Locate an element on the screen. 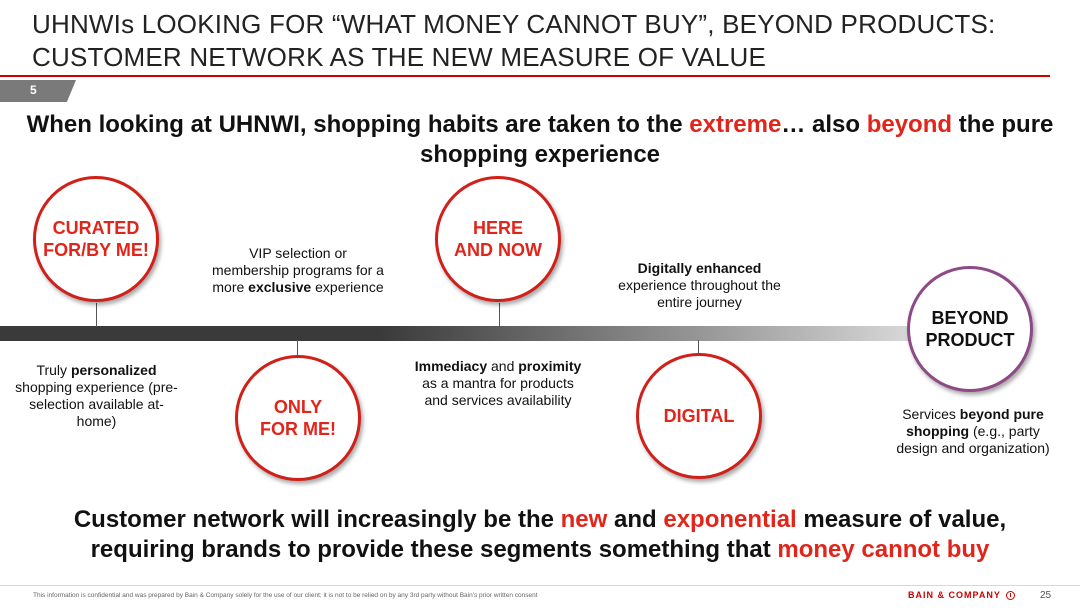 The width and height of the screenshot is (1080, 608). headline-highlight: extreme is located at coordinates (735, 124).